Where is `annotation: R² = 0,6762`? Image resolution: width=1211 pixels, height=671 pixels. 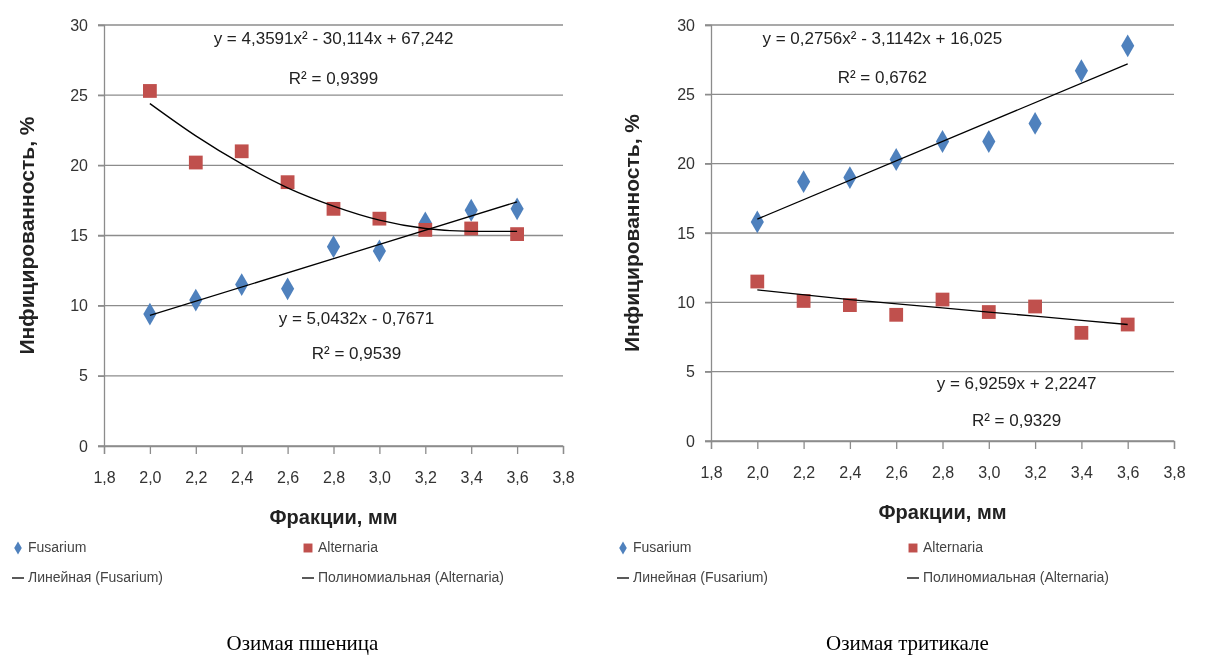
annotation: R² = 0,6762 is located at coordinates (882, 78).